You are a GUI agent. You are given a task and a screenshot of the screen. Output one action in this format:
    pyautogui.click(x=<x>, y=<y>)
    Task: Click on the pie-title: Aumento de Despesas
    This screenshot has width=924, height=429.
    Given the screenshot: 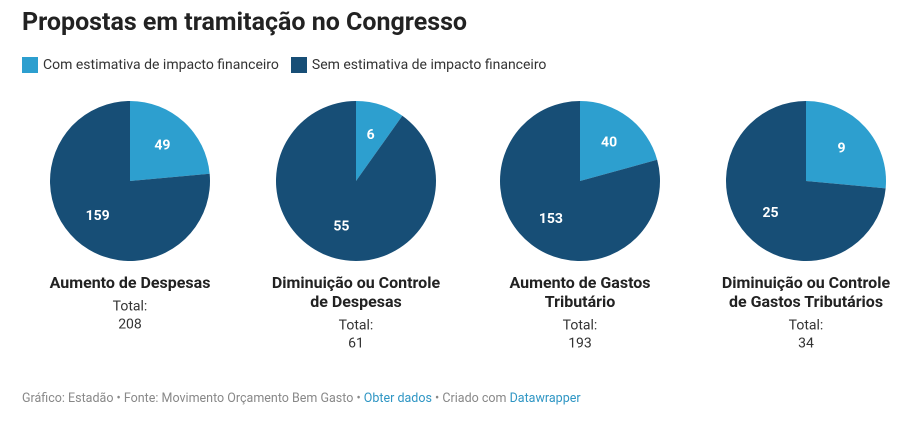 What is the action you would take?
    pyautogui.click(x=130, y=282)
    